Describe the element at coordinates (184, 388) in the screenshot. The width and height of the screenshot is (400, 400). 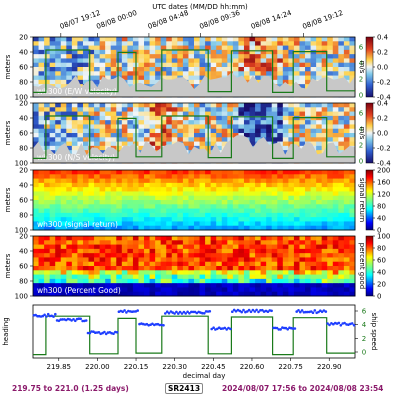
I see `footer-ship-id: SR2413` at that location.